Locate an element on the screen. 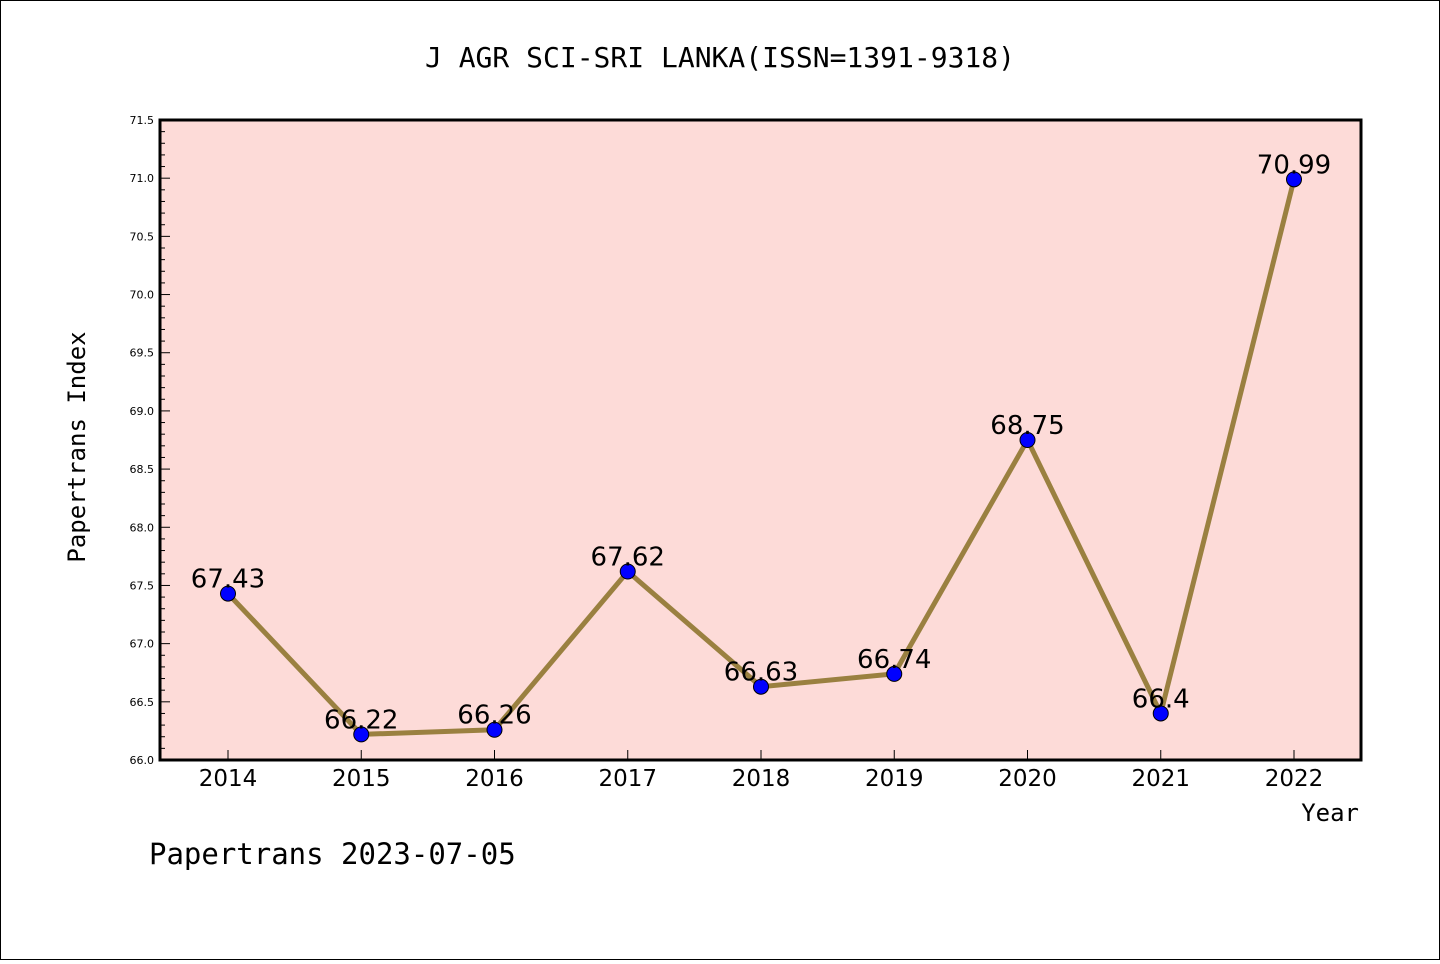 Image resolution: width=1440 pixels, height=964 pixels. x-tick-label: 2016 is located at coordinates (494, 779).